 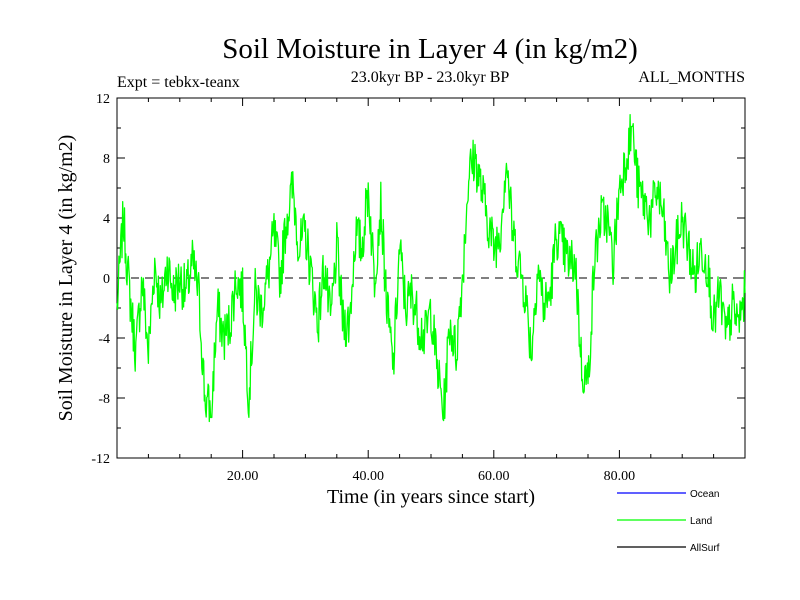 What do you see at coordinates (103, 99) in the screenshot?
I see `y-tick-label: 12` at bounding box center [103, 99].